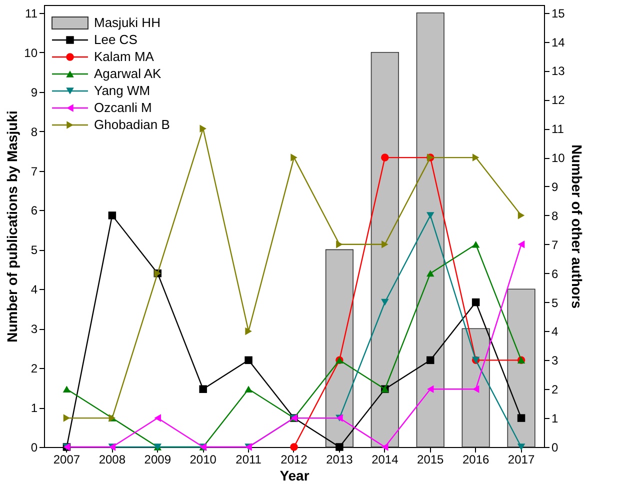 The image size is (622, 501). What do you see at coordinates (31, 53) in the screenshot?
I see `y-tick-label: 10` at bounding box center [31, 53].